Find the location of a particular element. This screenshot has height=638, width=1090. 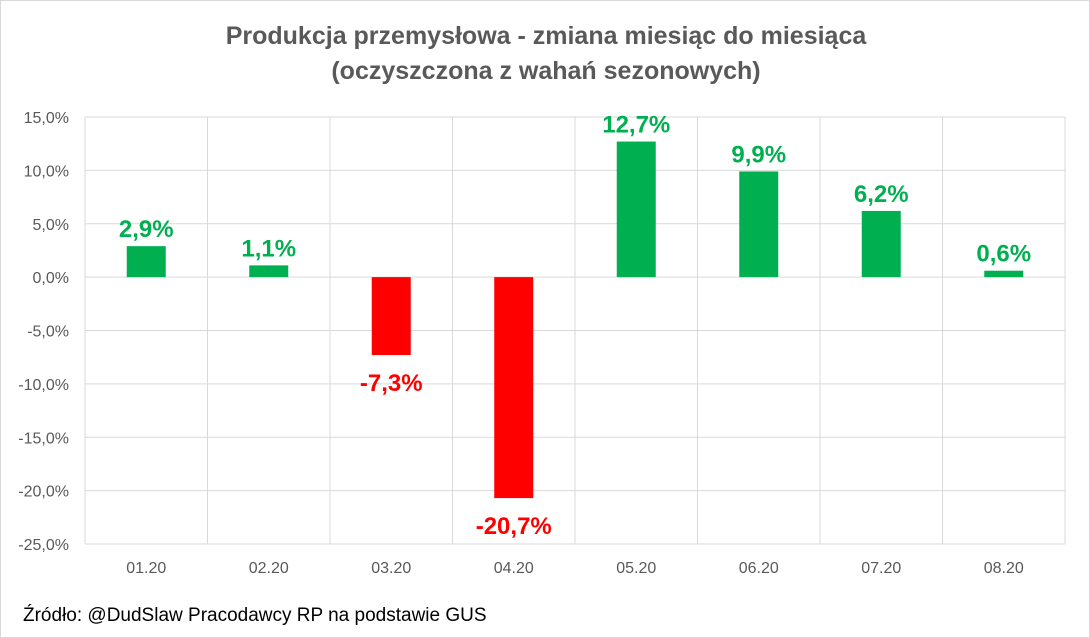

bar-06.20 is located at coordinates (759, 224).